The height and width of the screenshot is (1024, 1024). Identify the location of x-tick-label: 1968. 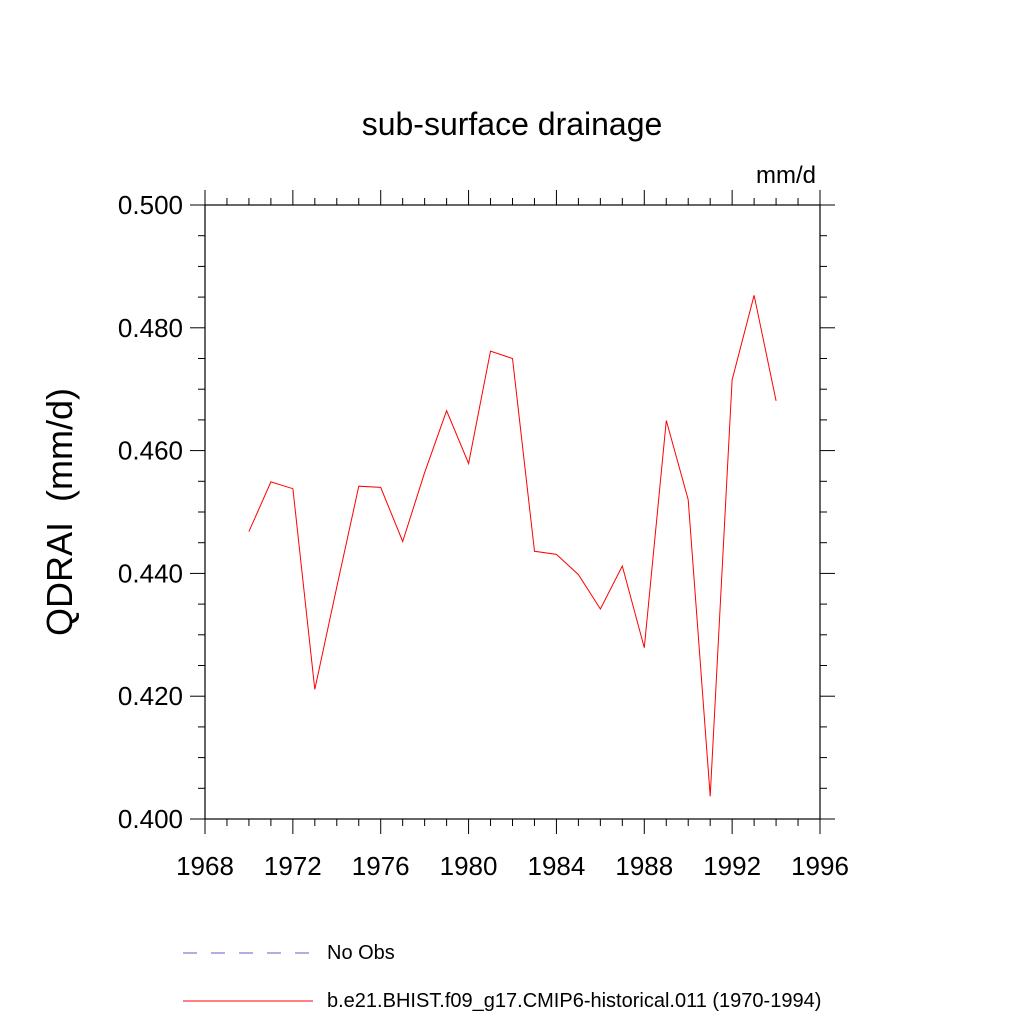
(205, 866).